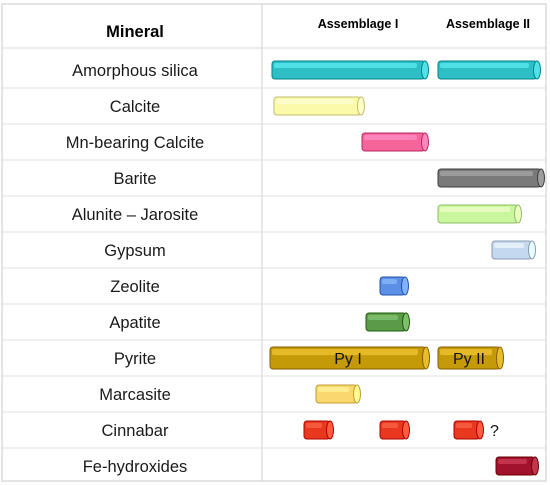  Describe the element at coordinates (488, 24) in the screenshot. I see `assemblage-2-header: Assemblage II` at that location.